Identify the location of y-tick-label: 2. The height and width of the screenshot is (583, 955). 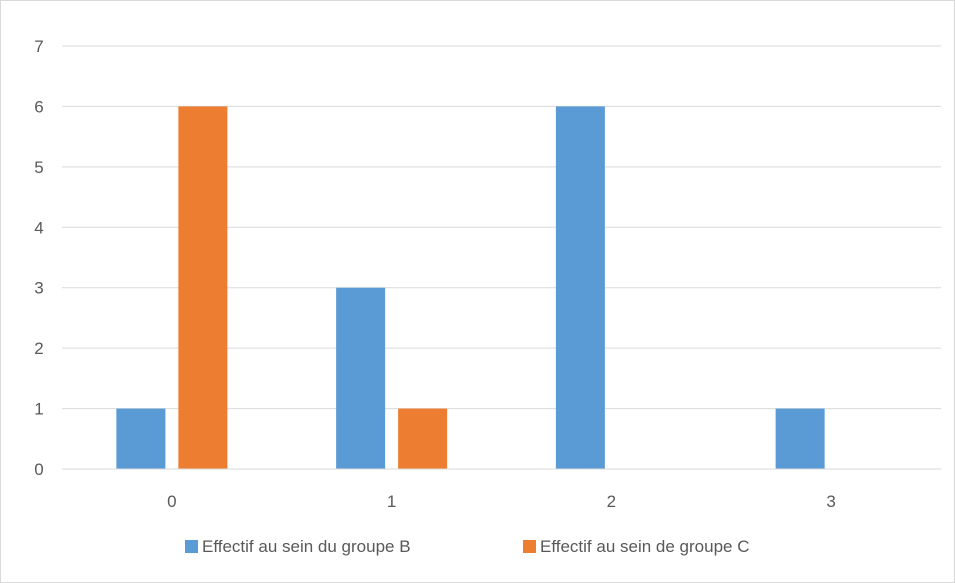
(38, 348).